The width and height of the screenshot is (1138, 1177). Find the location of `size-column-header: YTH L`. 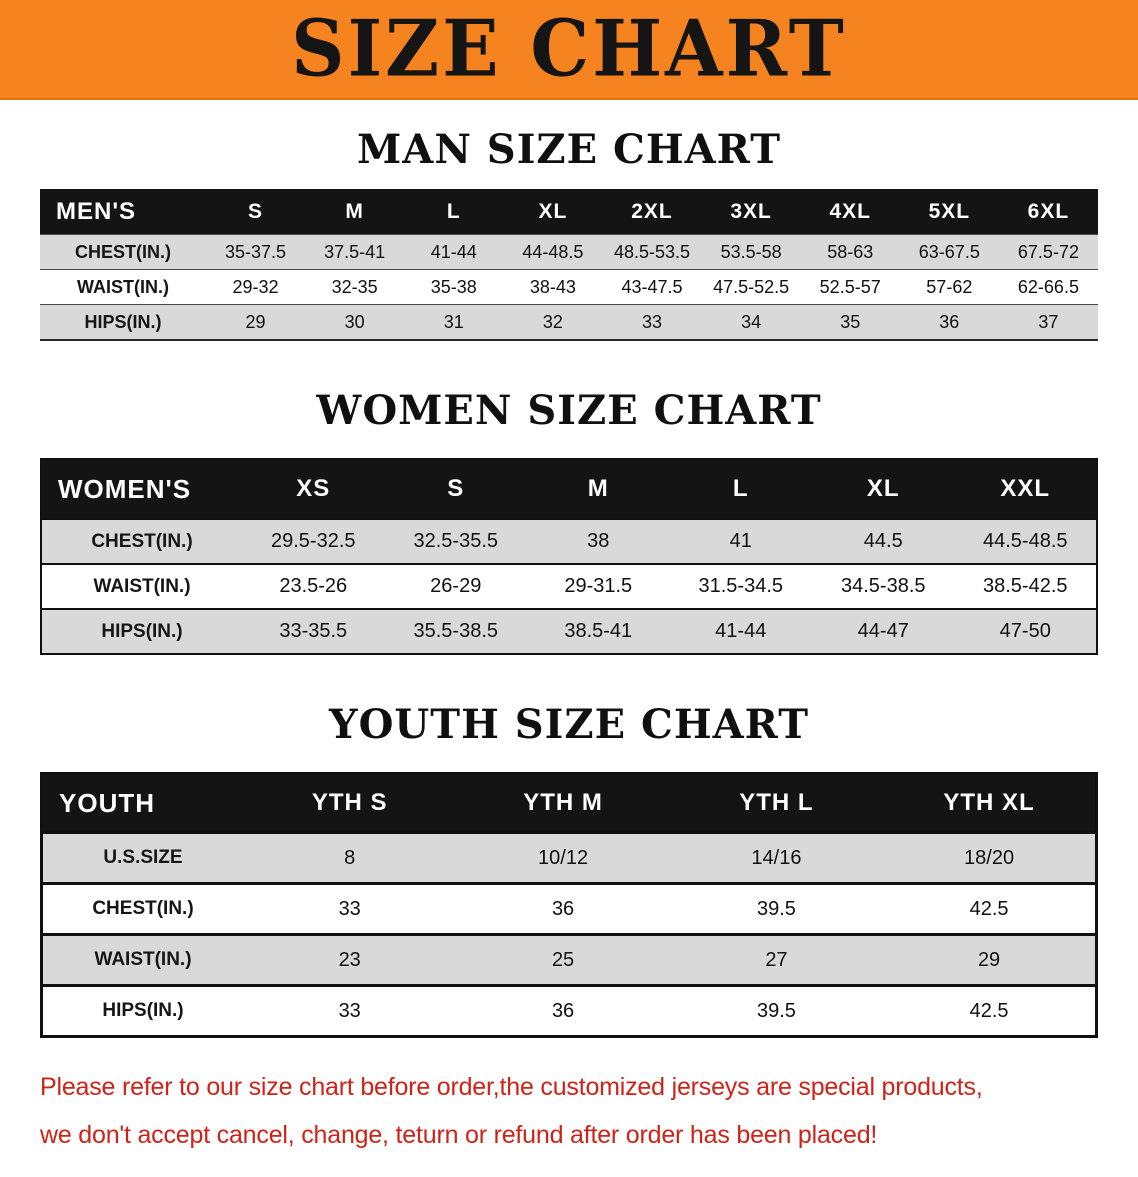

size-column-header: YTH L is located at coordinates (776, 803).